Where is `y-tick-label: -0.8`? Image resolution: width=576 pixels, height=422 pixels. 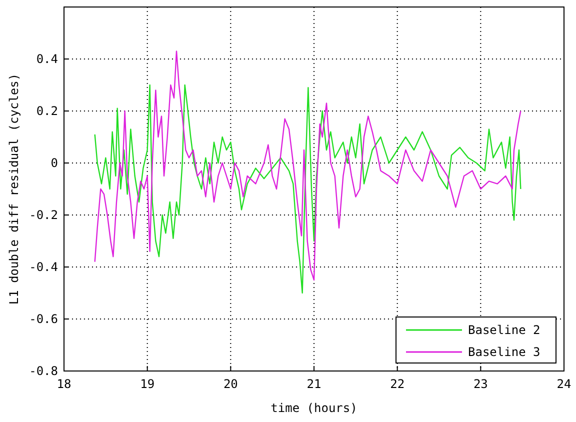 y-tick-label: -0.8 is located at coordinates (43, 371).